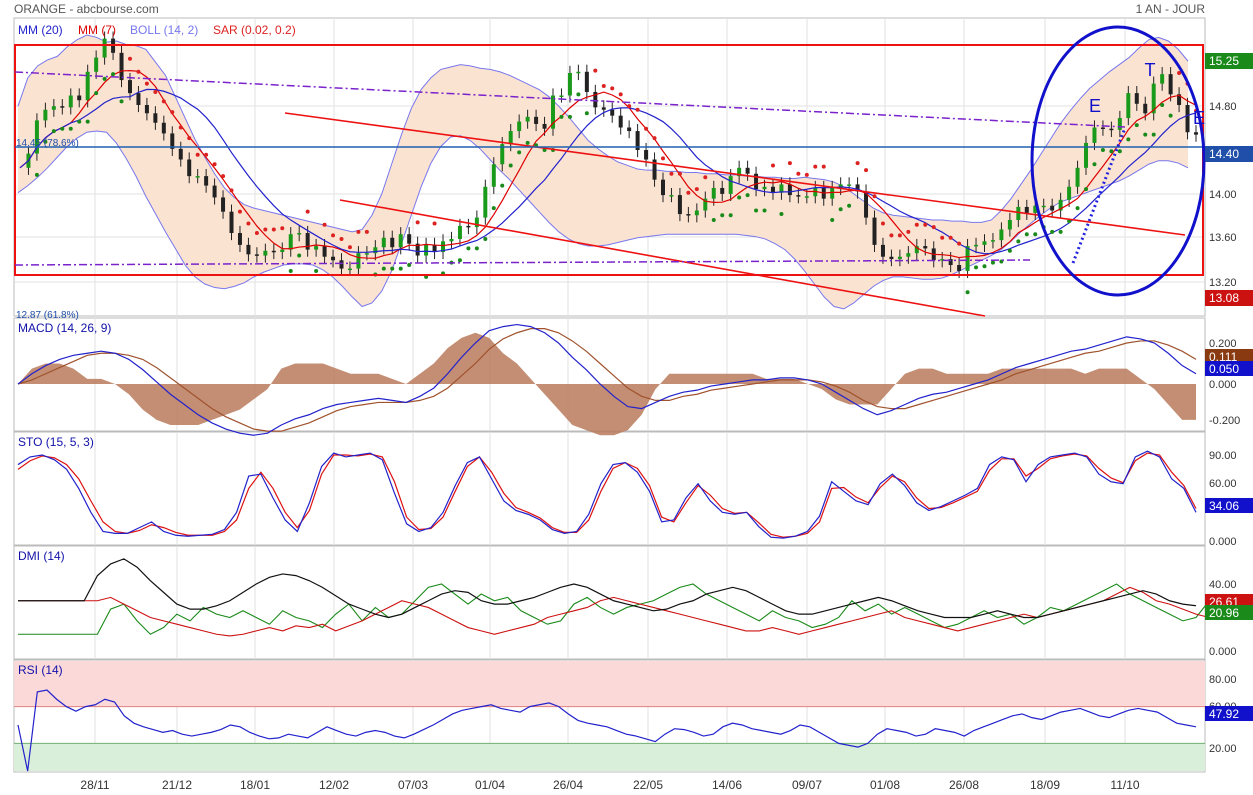 This screenshot has width=1253, height=795. Describe the element at coordinates (41, 556) in the screenshot. I see `indicator-label: DMI (14)` at that location.